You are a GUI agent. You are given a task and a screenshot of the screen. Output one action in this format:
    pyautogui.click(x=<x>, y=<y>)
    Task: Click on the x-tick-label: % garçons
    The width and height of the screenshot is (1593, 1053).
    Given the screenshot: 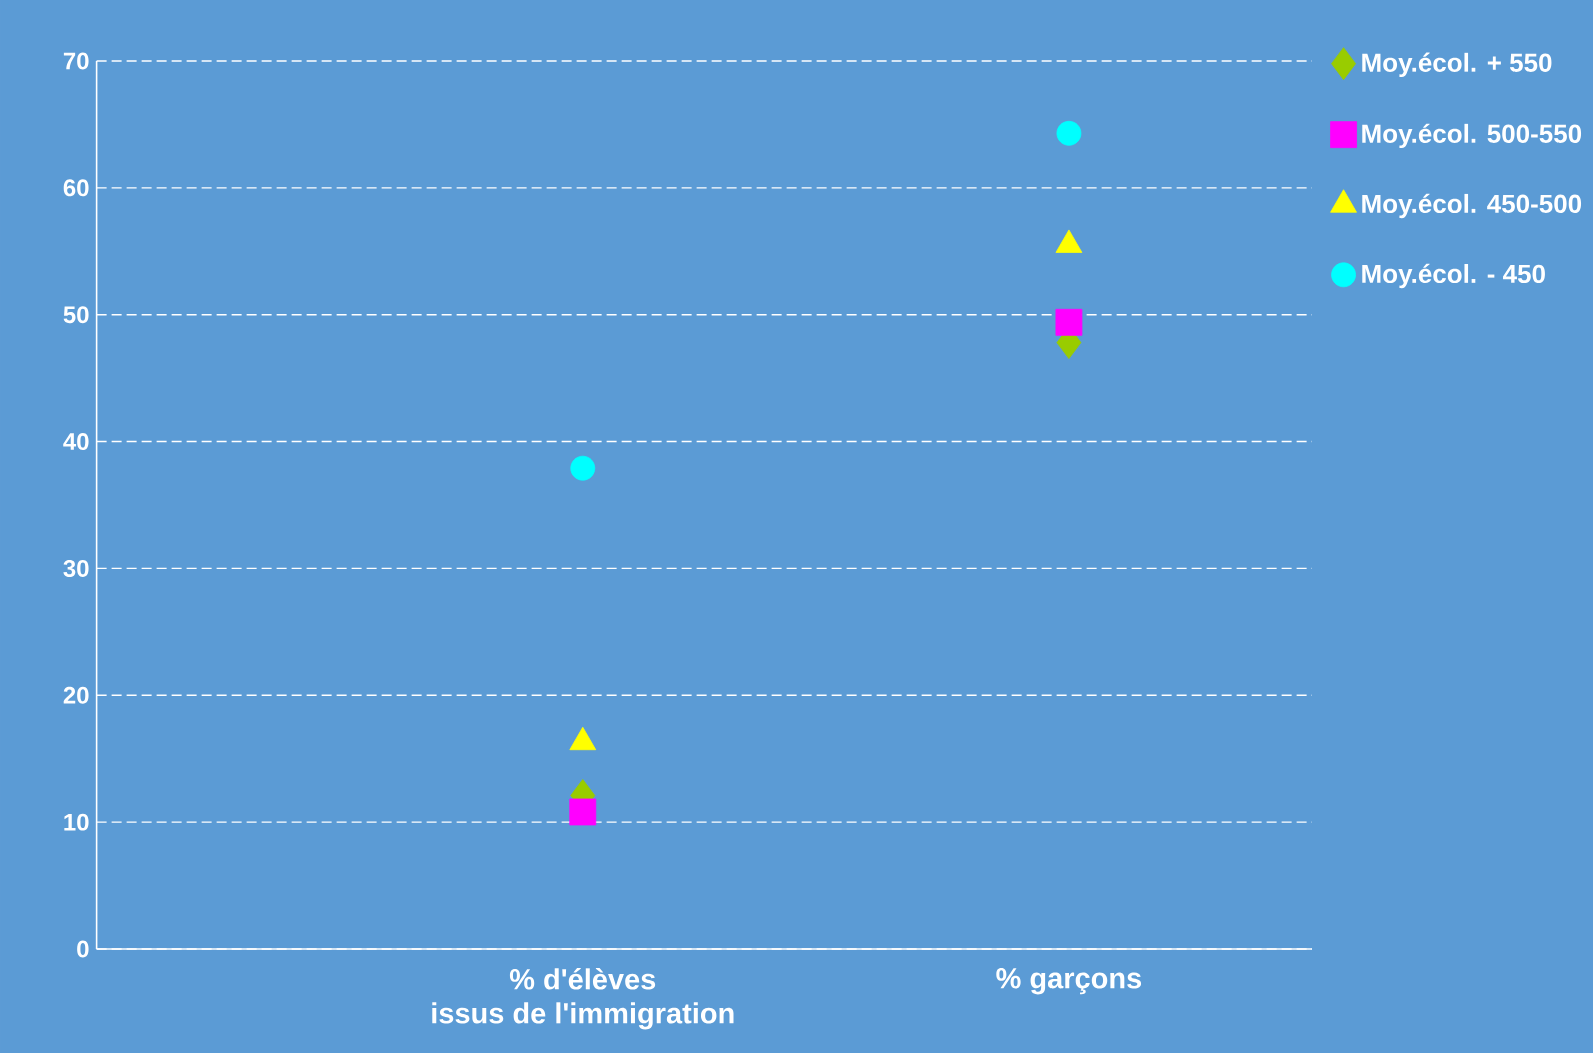 What is the action you would take?
    pyautogui.click(x=1069, y=981)
    